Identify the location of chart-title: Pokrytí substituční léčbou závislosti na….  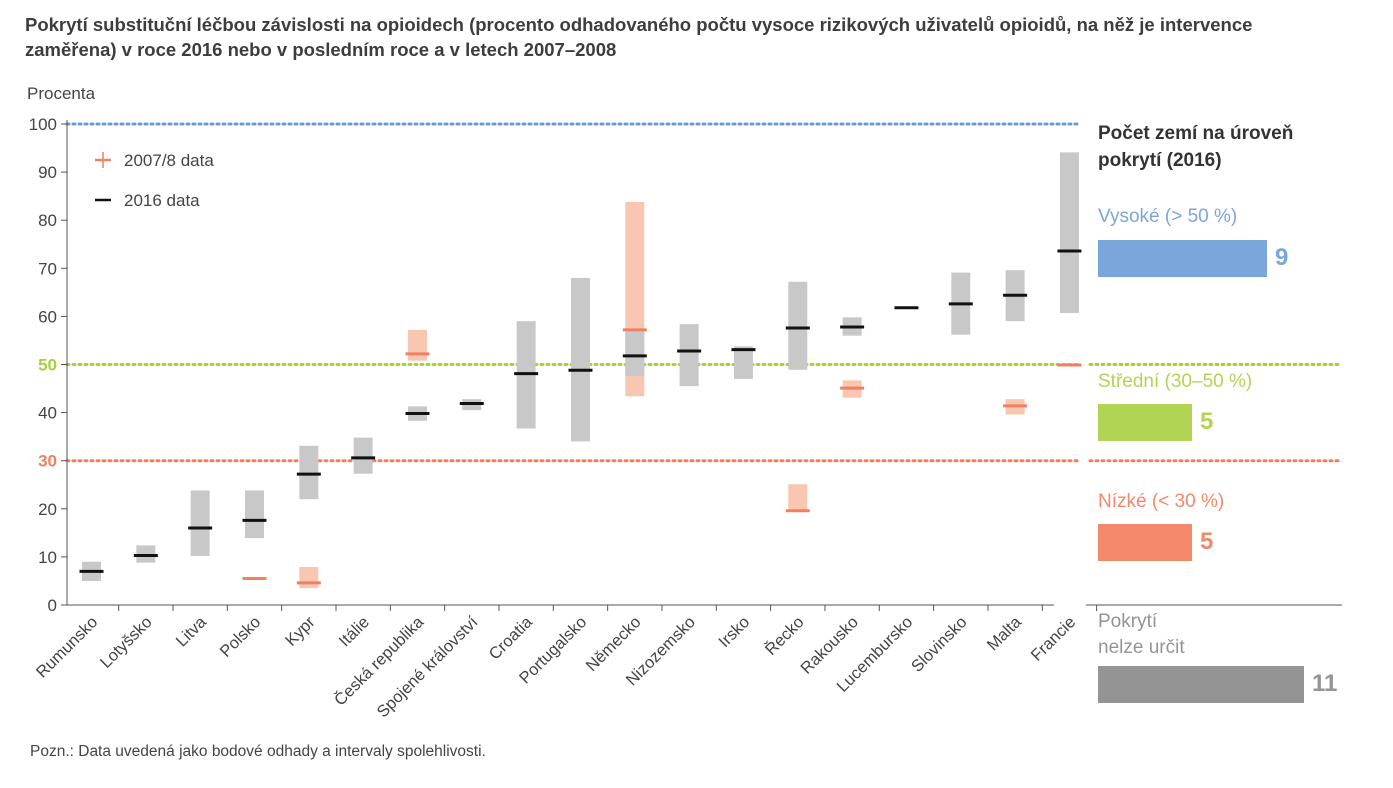
(695, 37).